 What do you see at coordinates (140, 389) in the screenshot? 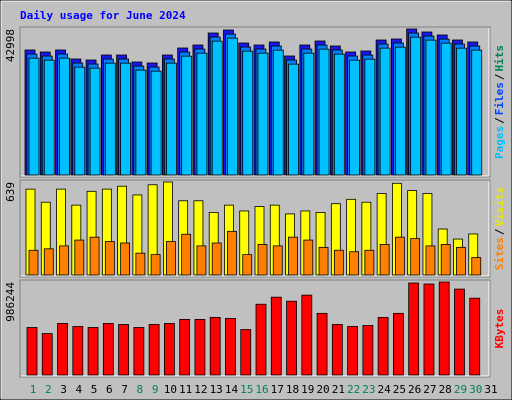
I see `x-tick-label: 8` at bounding box center [140, 389].